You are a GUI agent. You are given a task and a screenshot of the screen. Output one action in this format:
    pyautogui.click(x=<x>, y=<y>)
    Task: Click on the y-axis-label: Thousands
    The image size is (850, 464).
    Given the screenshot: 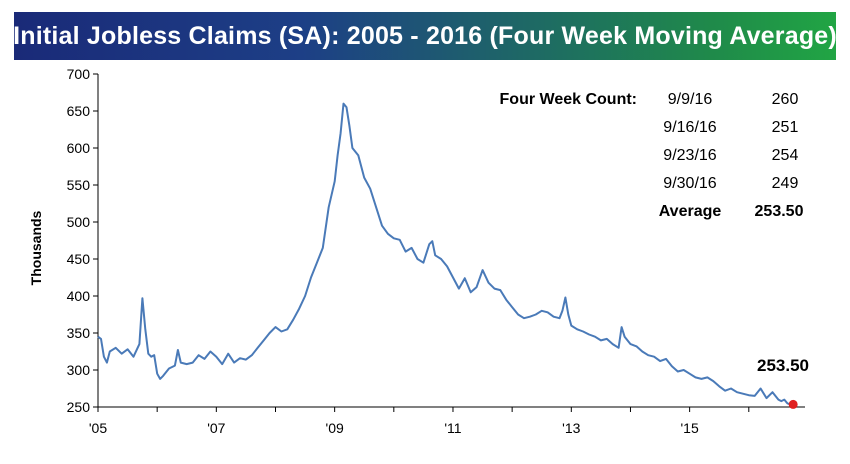 What is the action you would take?
    pyautogui.click(x=36, y=247)
    